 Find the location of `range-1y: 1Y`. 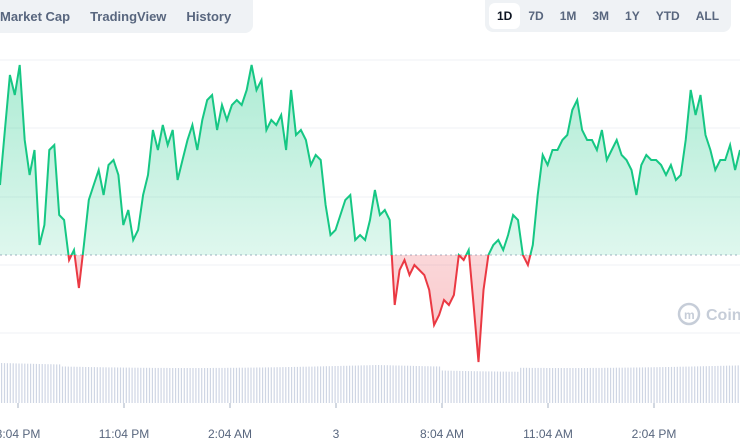

range-1y: 1Y is located at coordinates (632, 16).